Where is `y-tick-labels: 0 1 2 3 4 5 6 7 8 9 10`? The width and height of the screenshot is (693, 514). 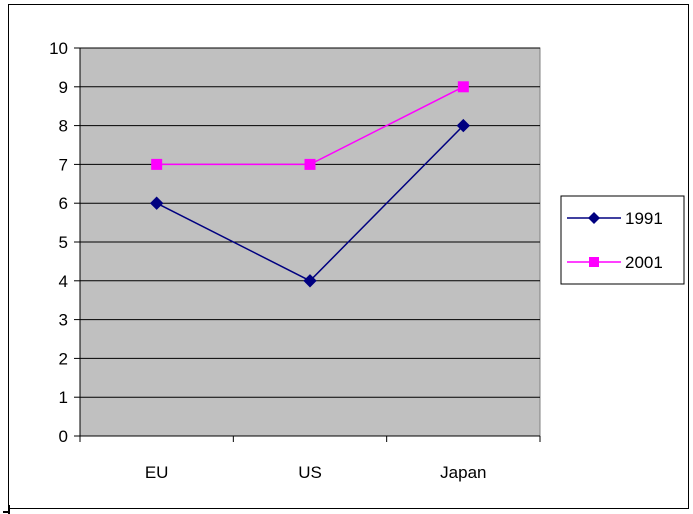
y-tick-labels: 0 1 2 3 4 5 6 7 8 9 10 is located at coordinates (58, 242).